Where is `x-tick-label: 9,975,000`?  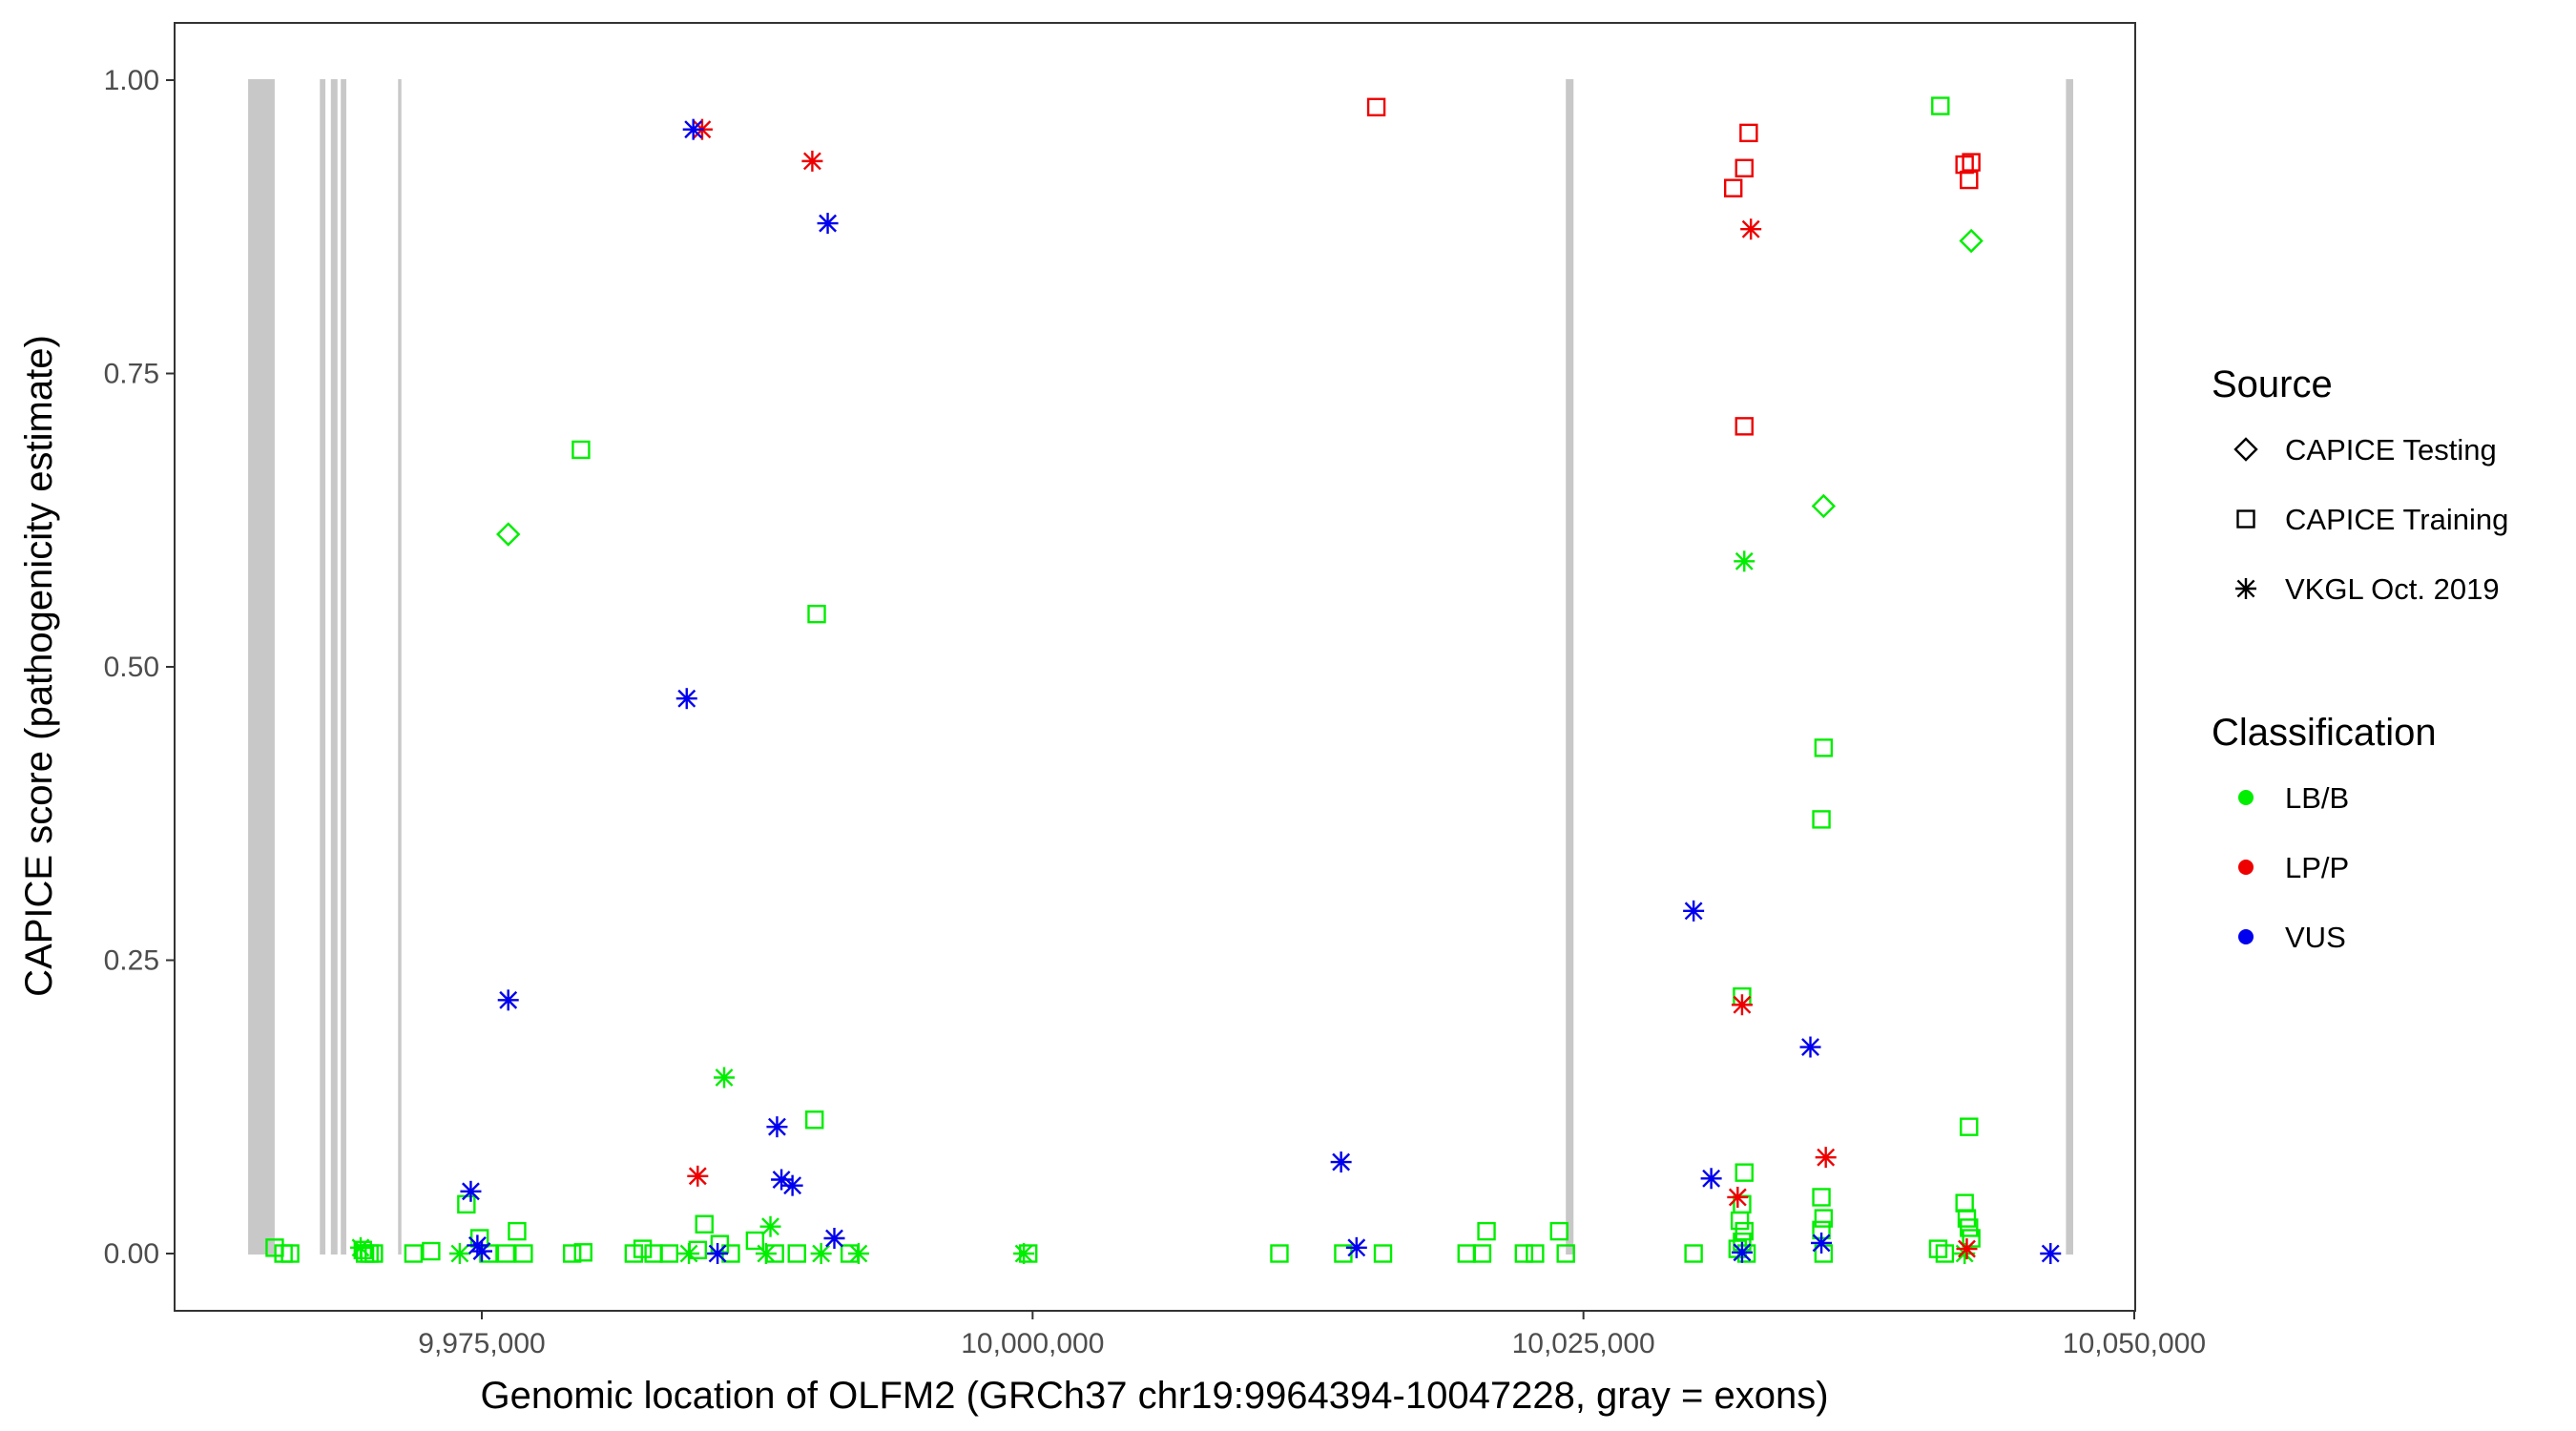
x-tick-label: 9,975,000 is located at coordinates (481, 1343).